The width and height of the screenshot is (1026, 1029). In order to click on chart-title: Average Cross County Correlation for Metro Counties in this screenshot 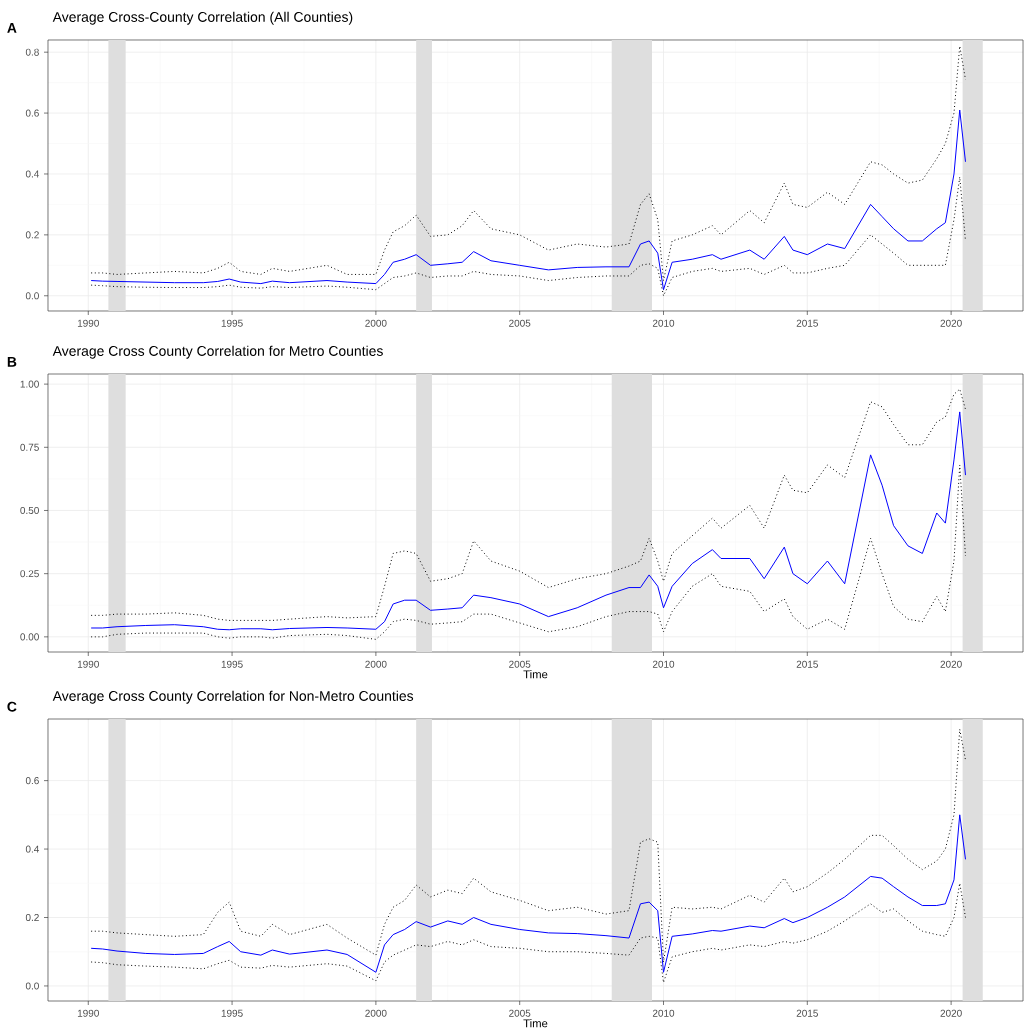, I will do `click(217, 352)`.